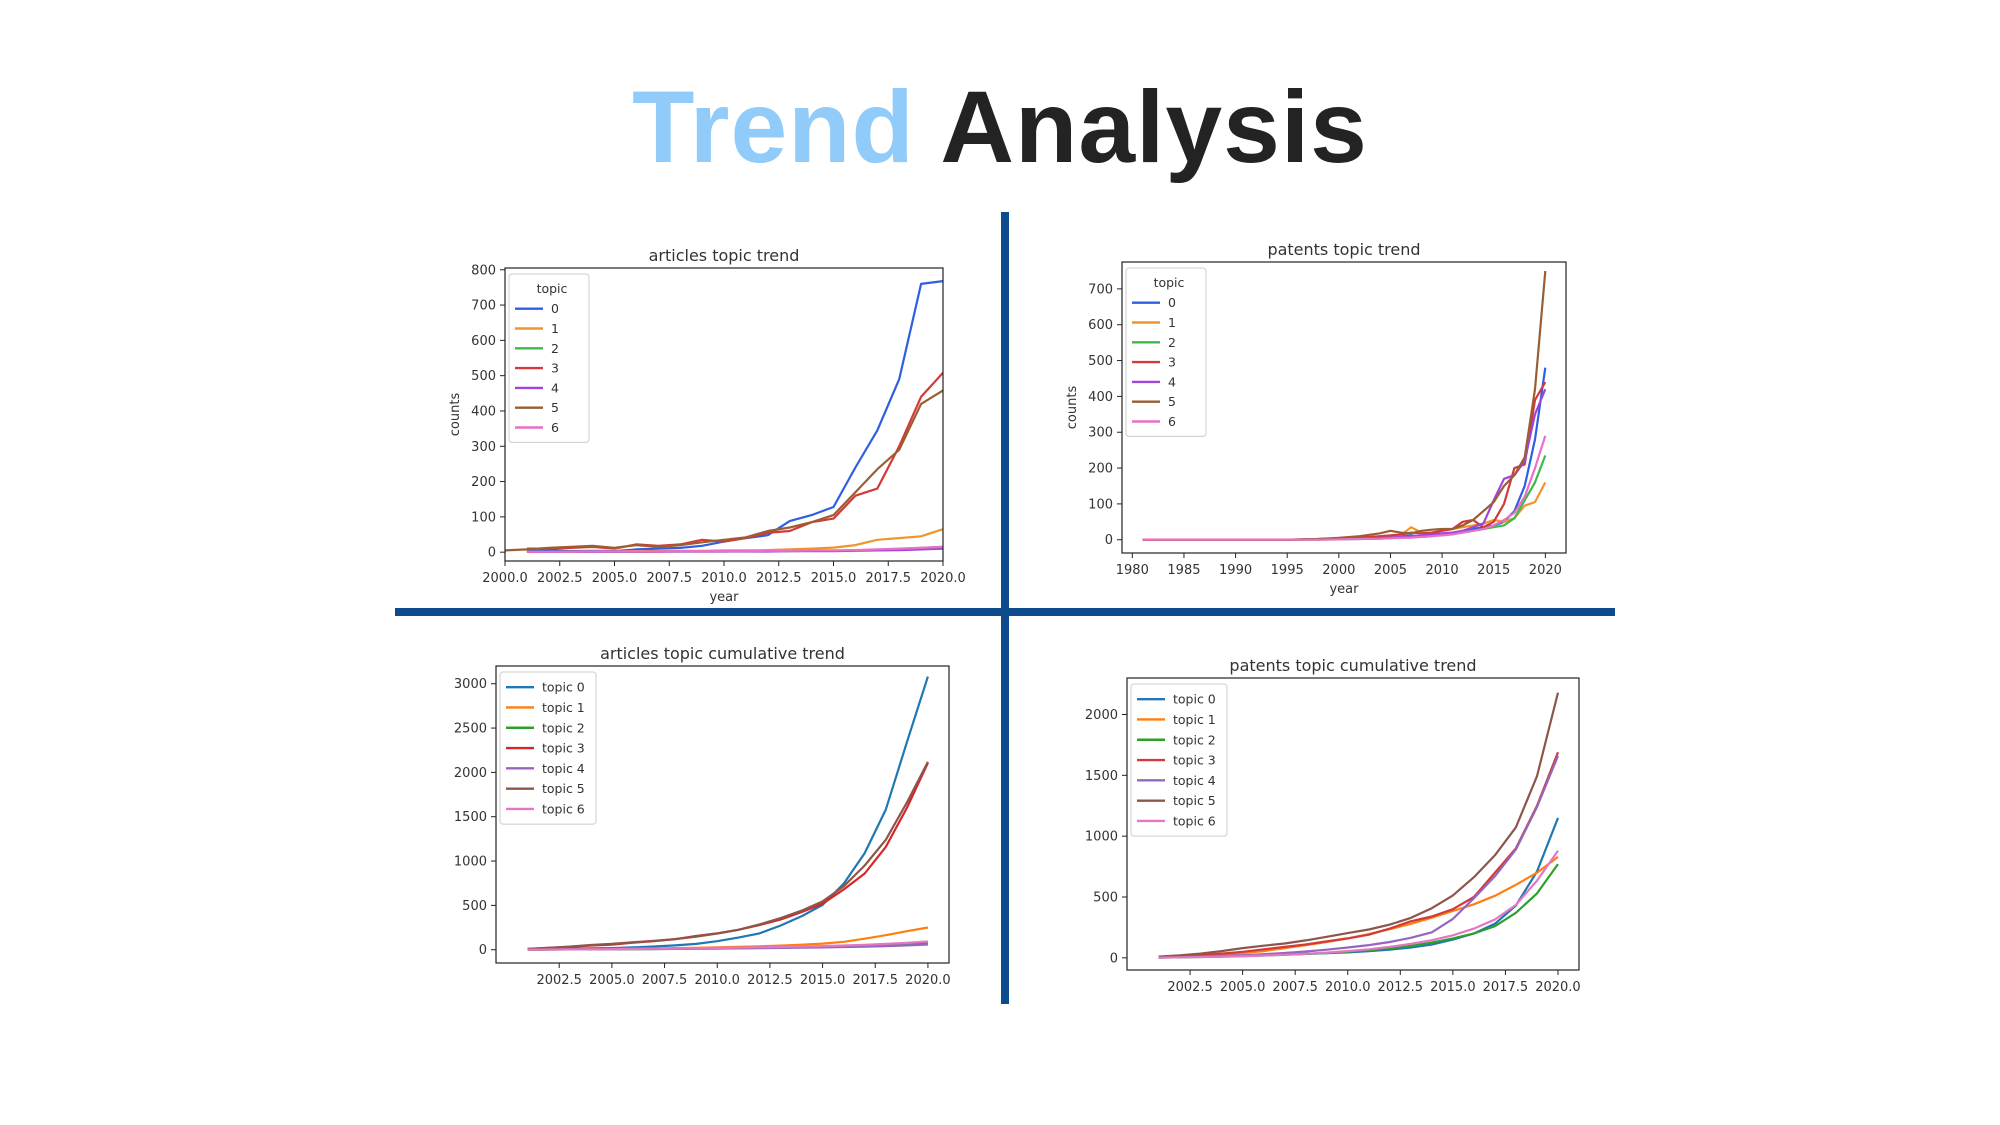  I want to click on legend-label: 0, so click(1172, 302).